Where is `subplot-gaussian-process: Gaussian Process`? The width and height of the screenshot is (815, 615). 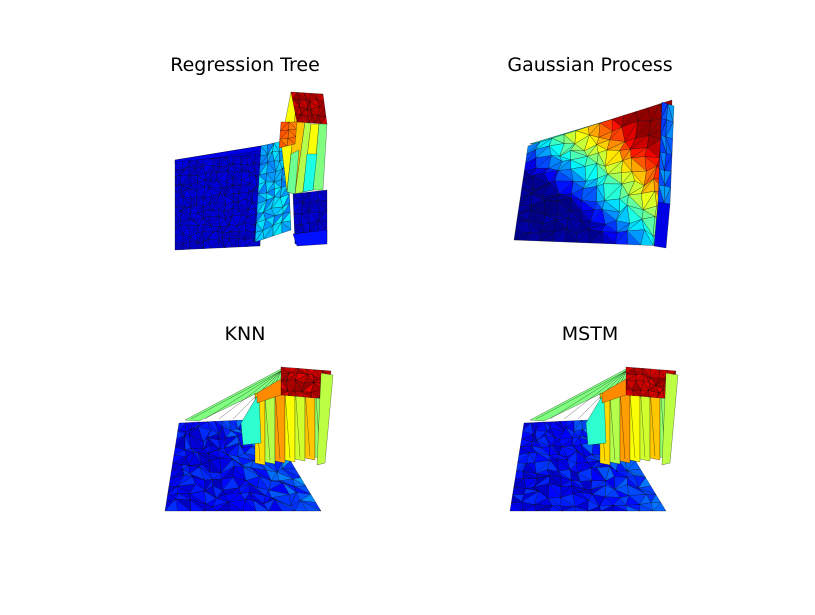 subplot-gaussian-process: Gaussian Process is located at coordinates (590, 179).